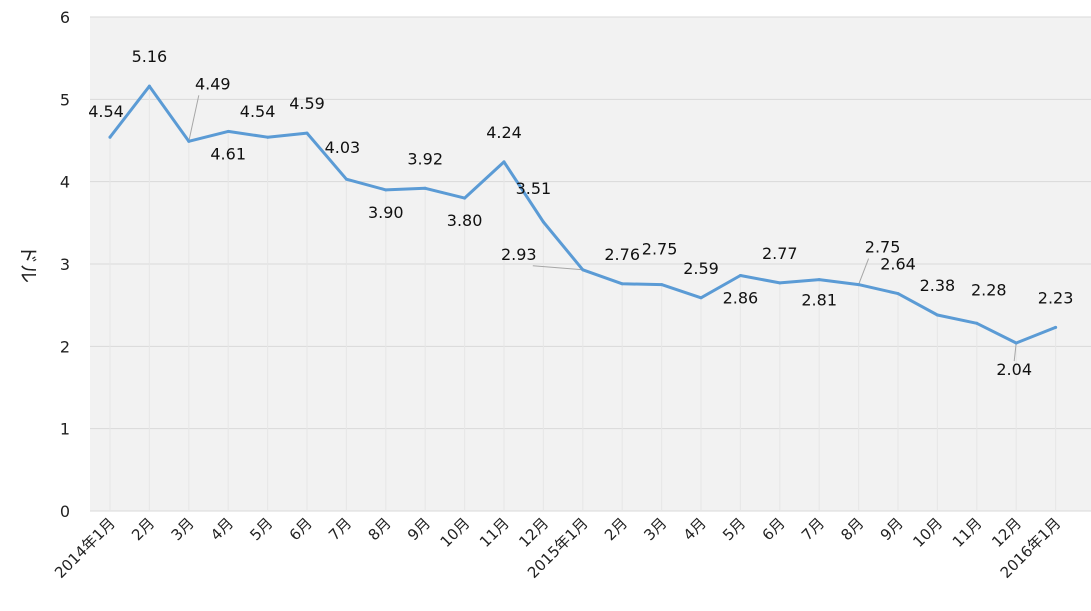  I want to click on data-label: 3.51, so click(534, 188).